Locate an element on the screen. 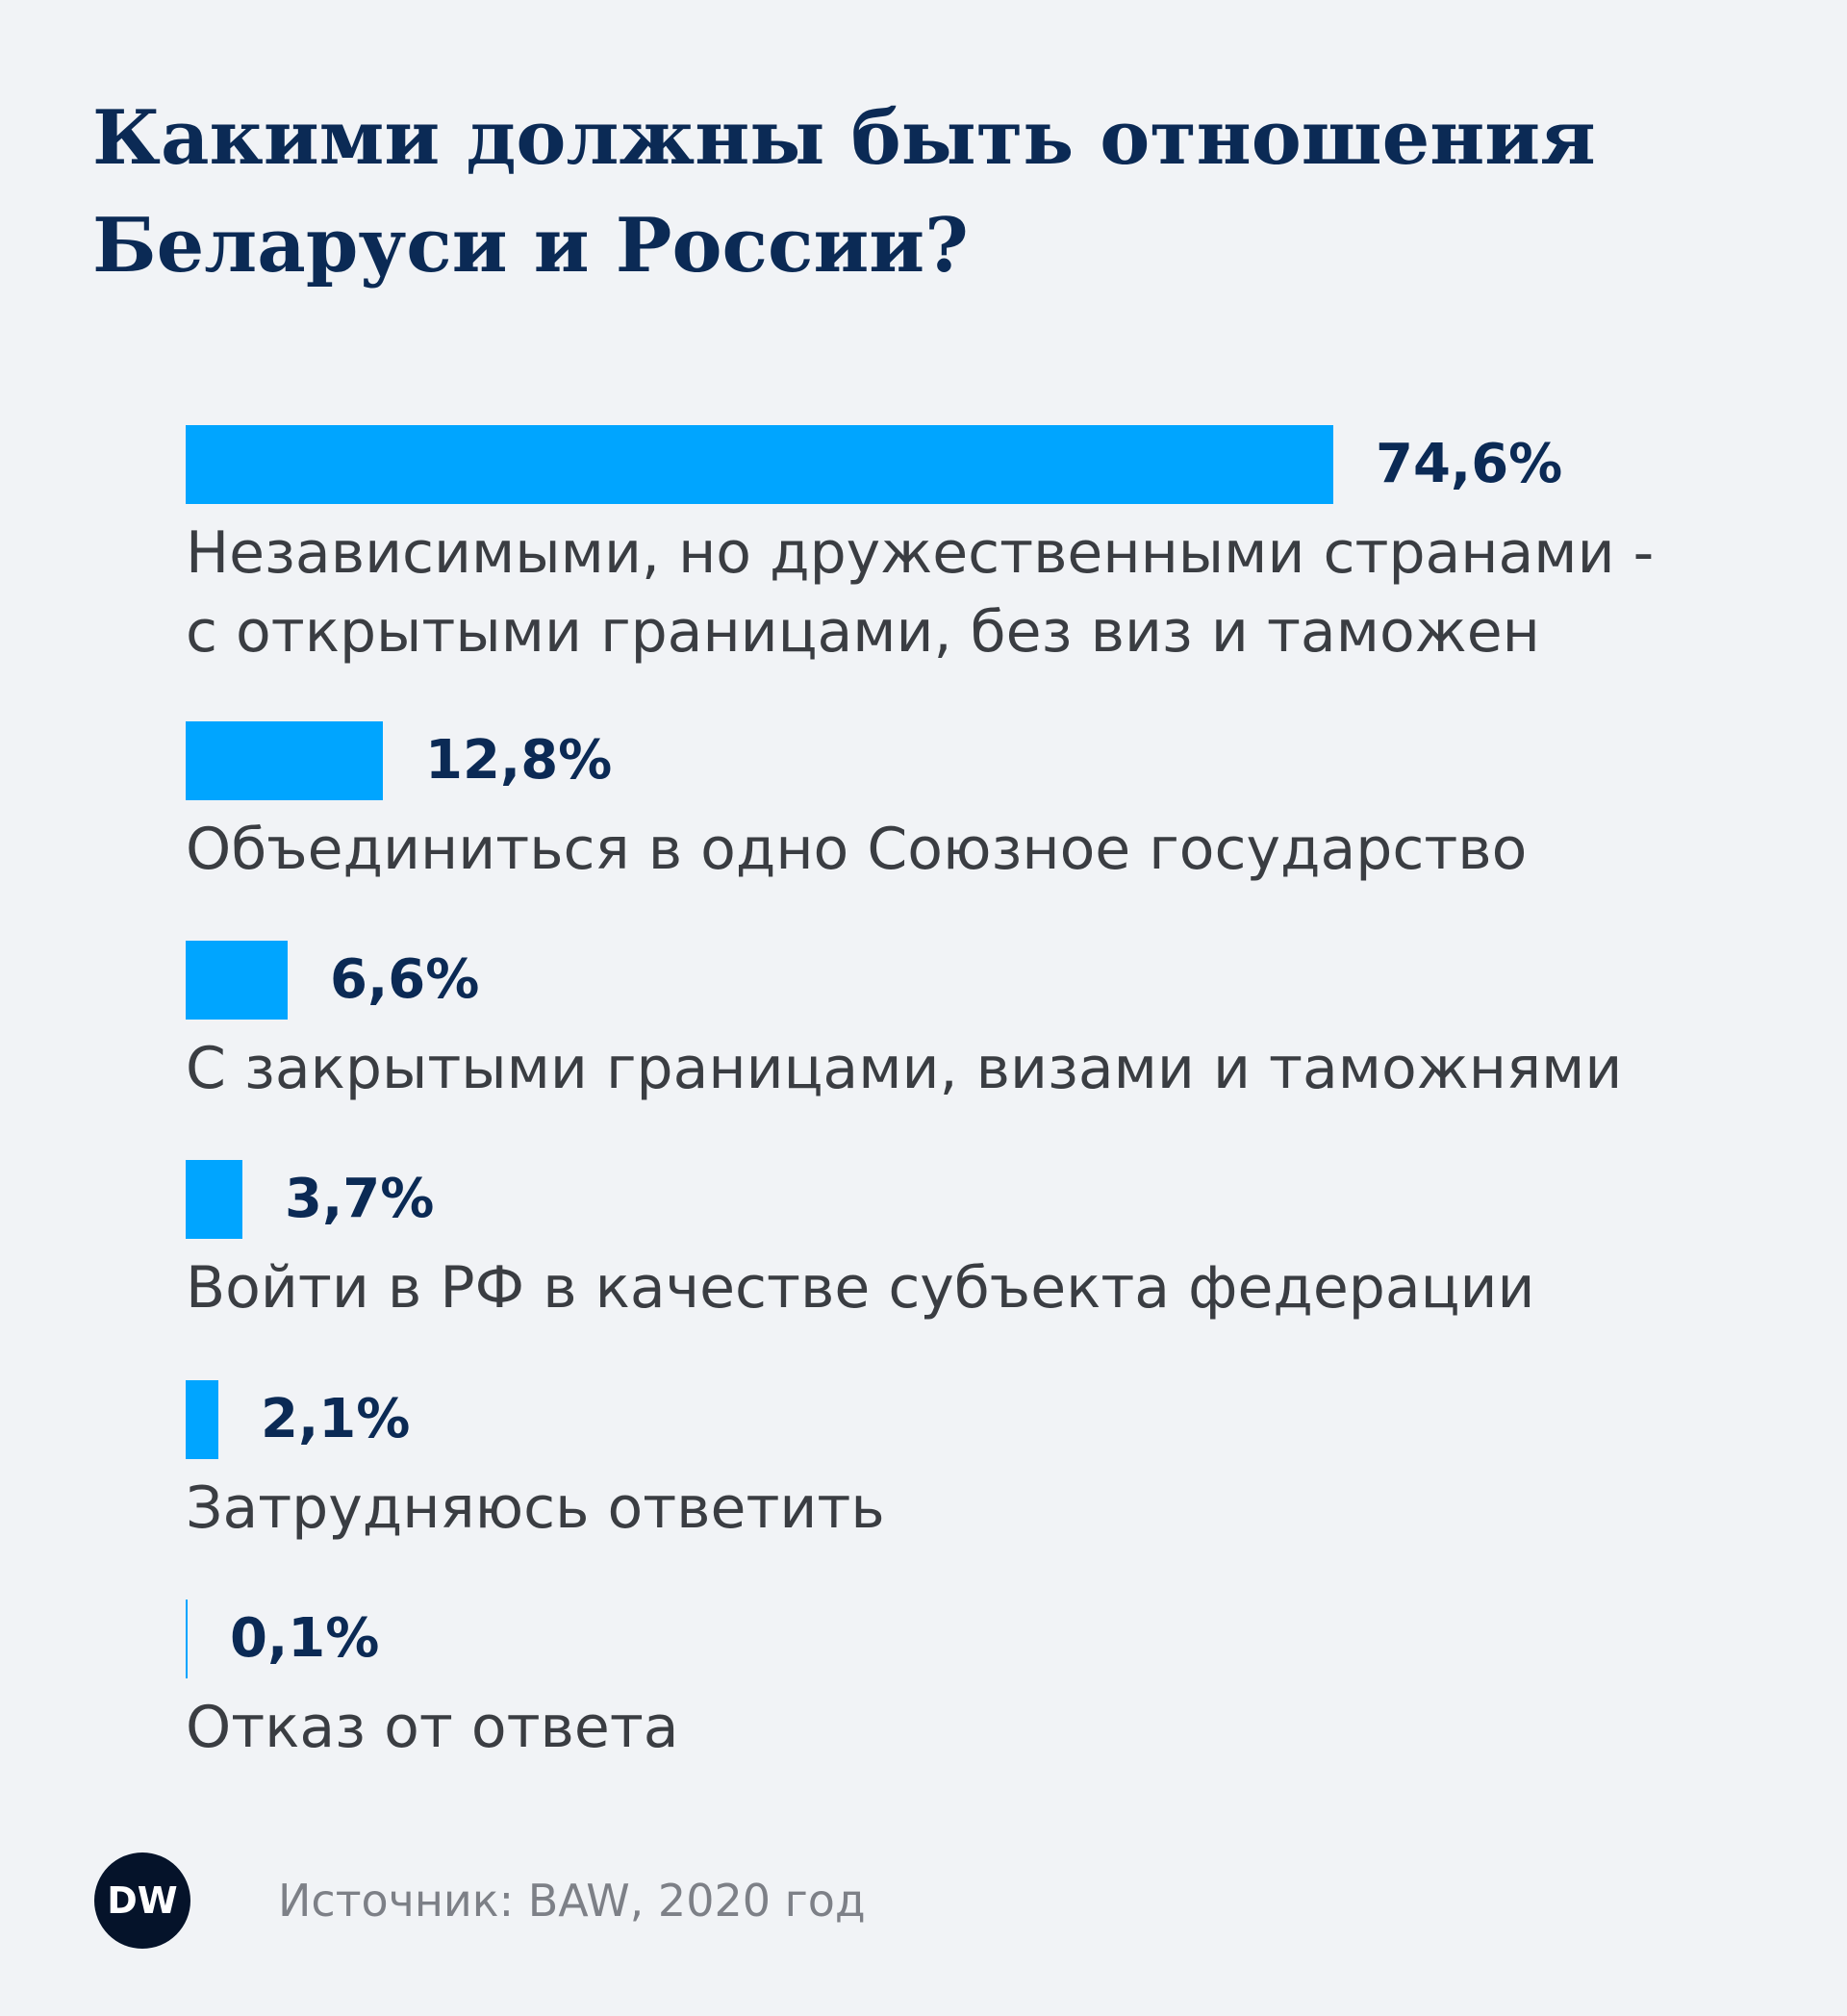 This screenshot has height=2016, width=1847. category-label: Затрудняюсь ответить is located at coordinates (536, 1508).